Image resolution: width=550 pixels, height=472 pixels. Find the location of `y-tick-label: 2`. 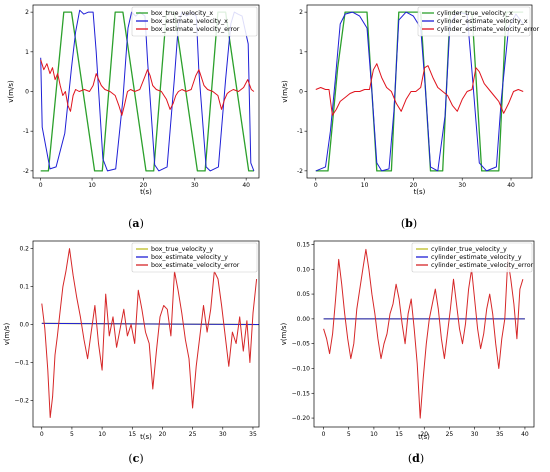

y-tick-label: 2 is located at coordinates (27, 12).